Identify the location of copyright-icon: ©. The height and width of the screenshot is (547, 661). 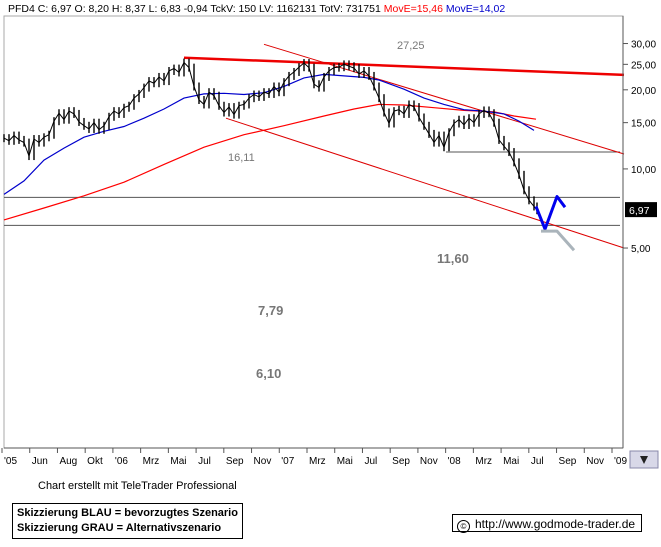
(463, 526).